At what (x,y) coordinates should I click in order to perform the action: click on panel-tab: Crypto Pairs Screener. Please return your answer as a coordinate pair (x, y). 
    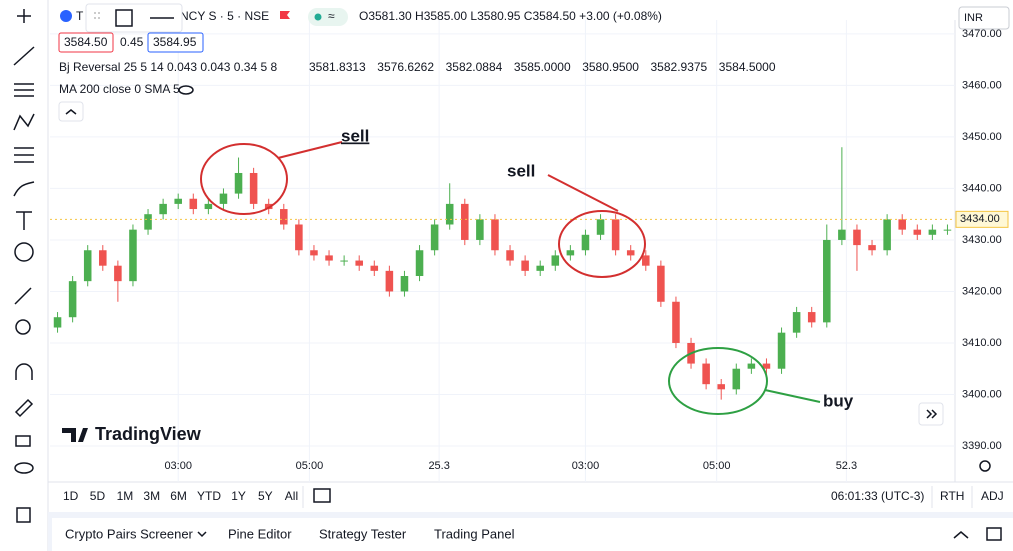
    Looking at the image, I should click on (129, 533).